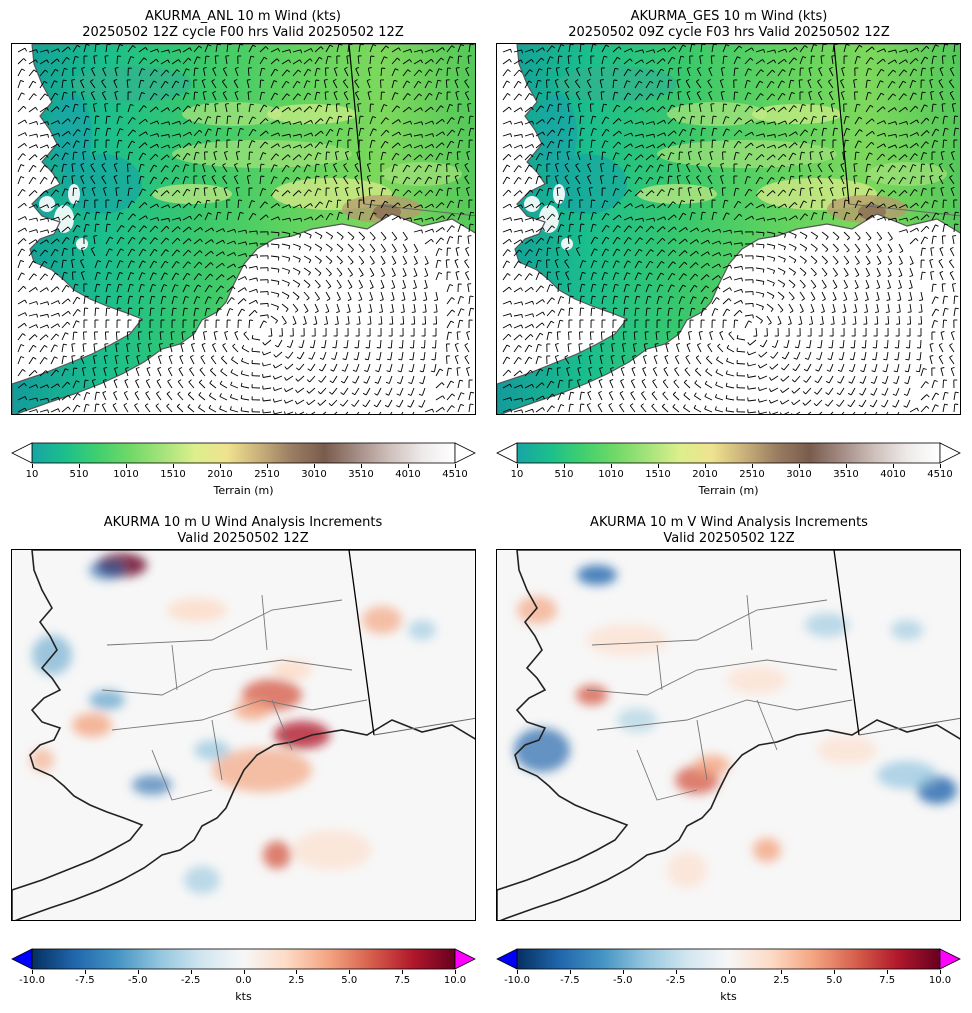 This screenshot has width=972, height=1013. I want to click on panel-title-line1: AKURMA 10 m U Wind Analysis Increments, so click(243, 522).